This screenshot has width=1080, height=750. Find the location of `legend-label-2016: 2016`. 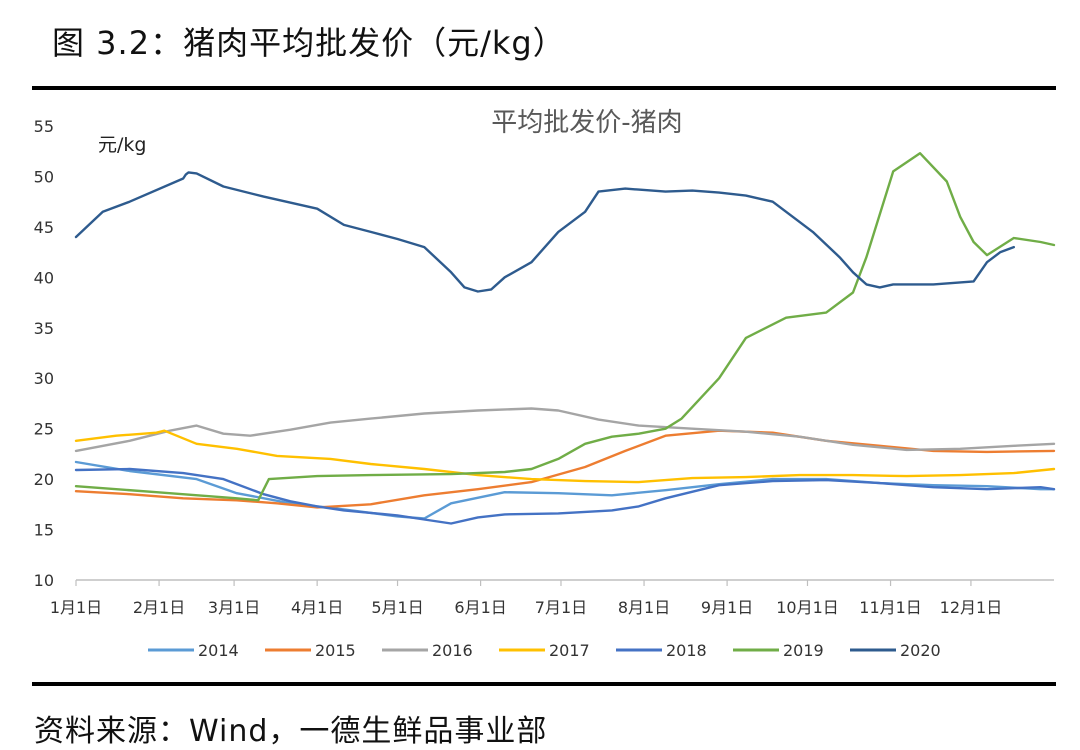

legend-label-2016: 2016 is located at coordinates (452, 650).